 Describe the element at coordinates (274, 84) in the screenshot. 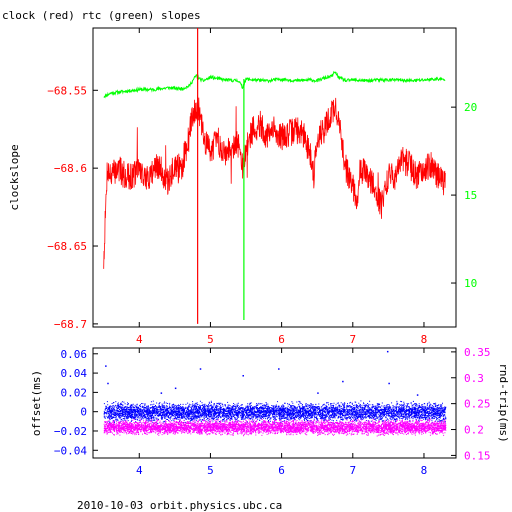

I see `rtc-series-line` at that location.